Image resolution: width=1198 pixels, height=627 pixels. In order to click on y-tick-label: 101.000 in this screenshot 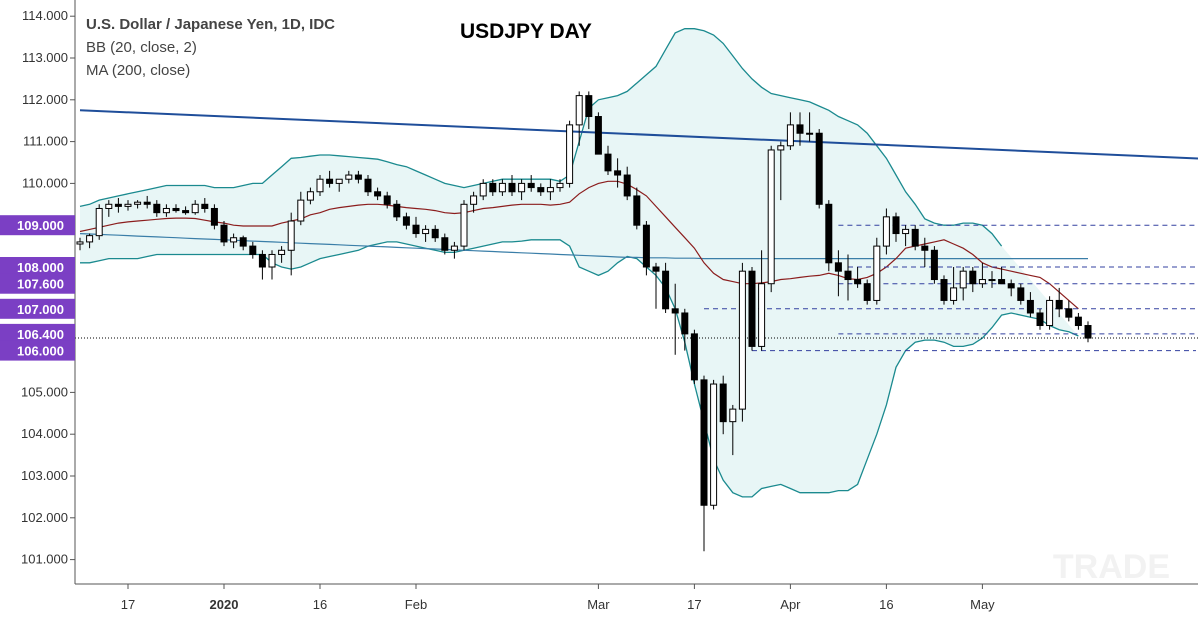, I will do `click(44, 559)`.